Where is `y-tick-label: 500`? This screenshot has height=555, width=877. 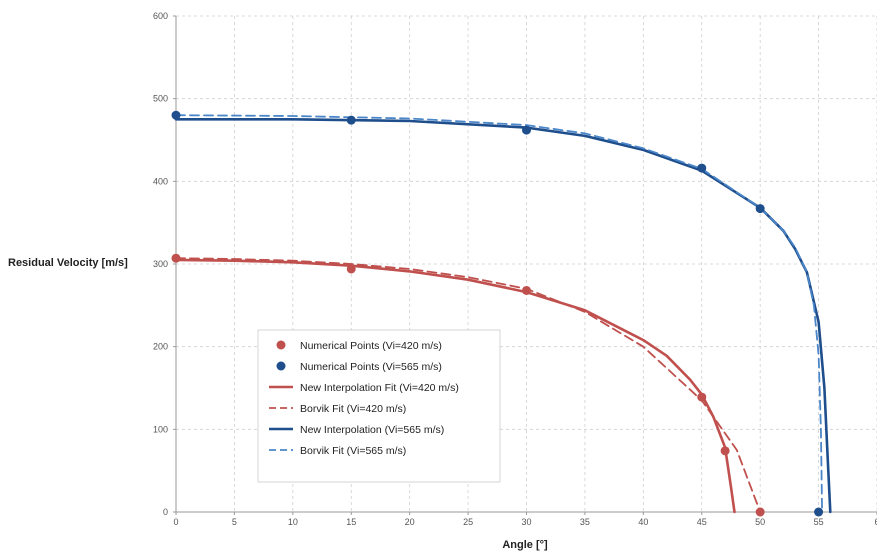
y-tick-label: 500 is located at coordinates (160, 99).